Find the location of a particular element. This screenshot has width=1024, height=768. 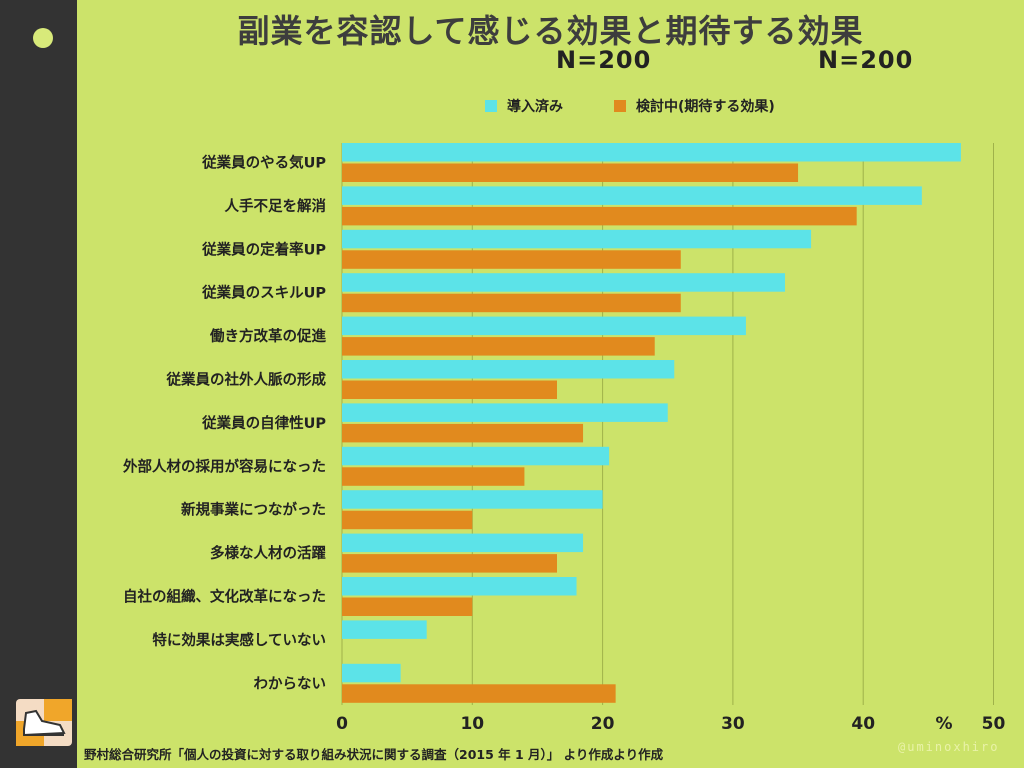

legend-swatch-implemented is located at coordinates (491, 106).